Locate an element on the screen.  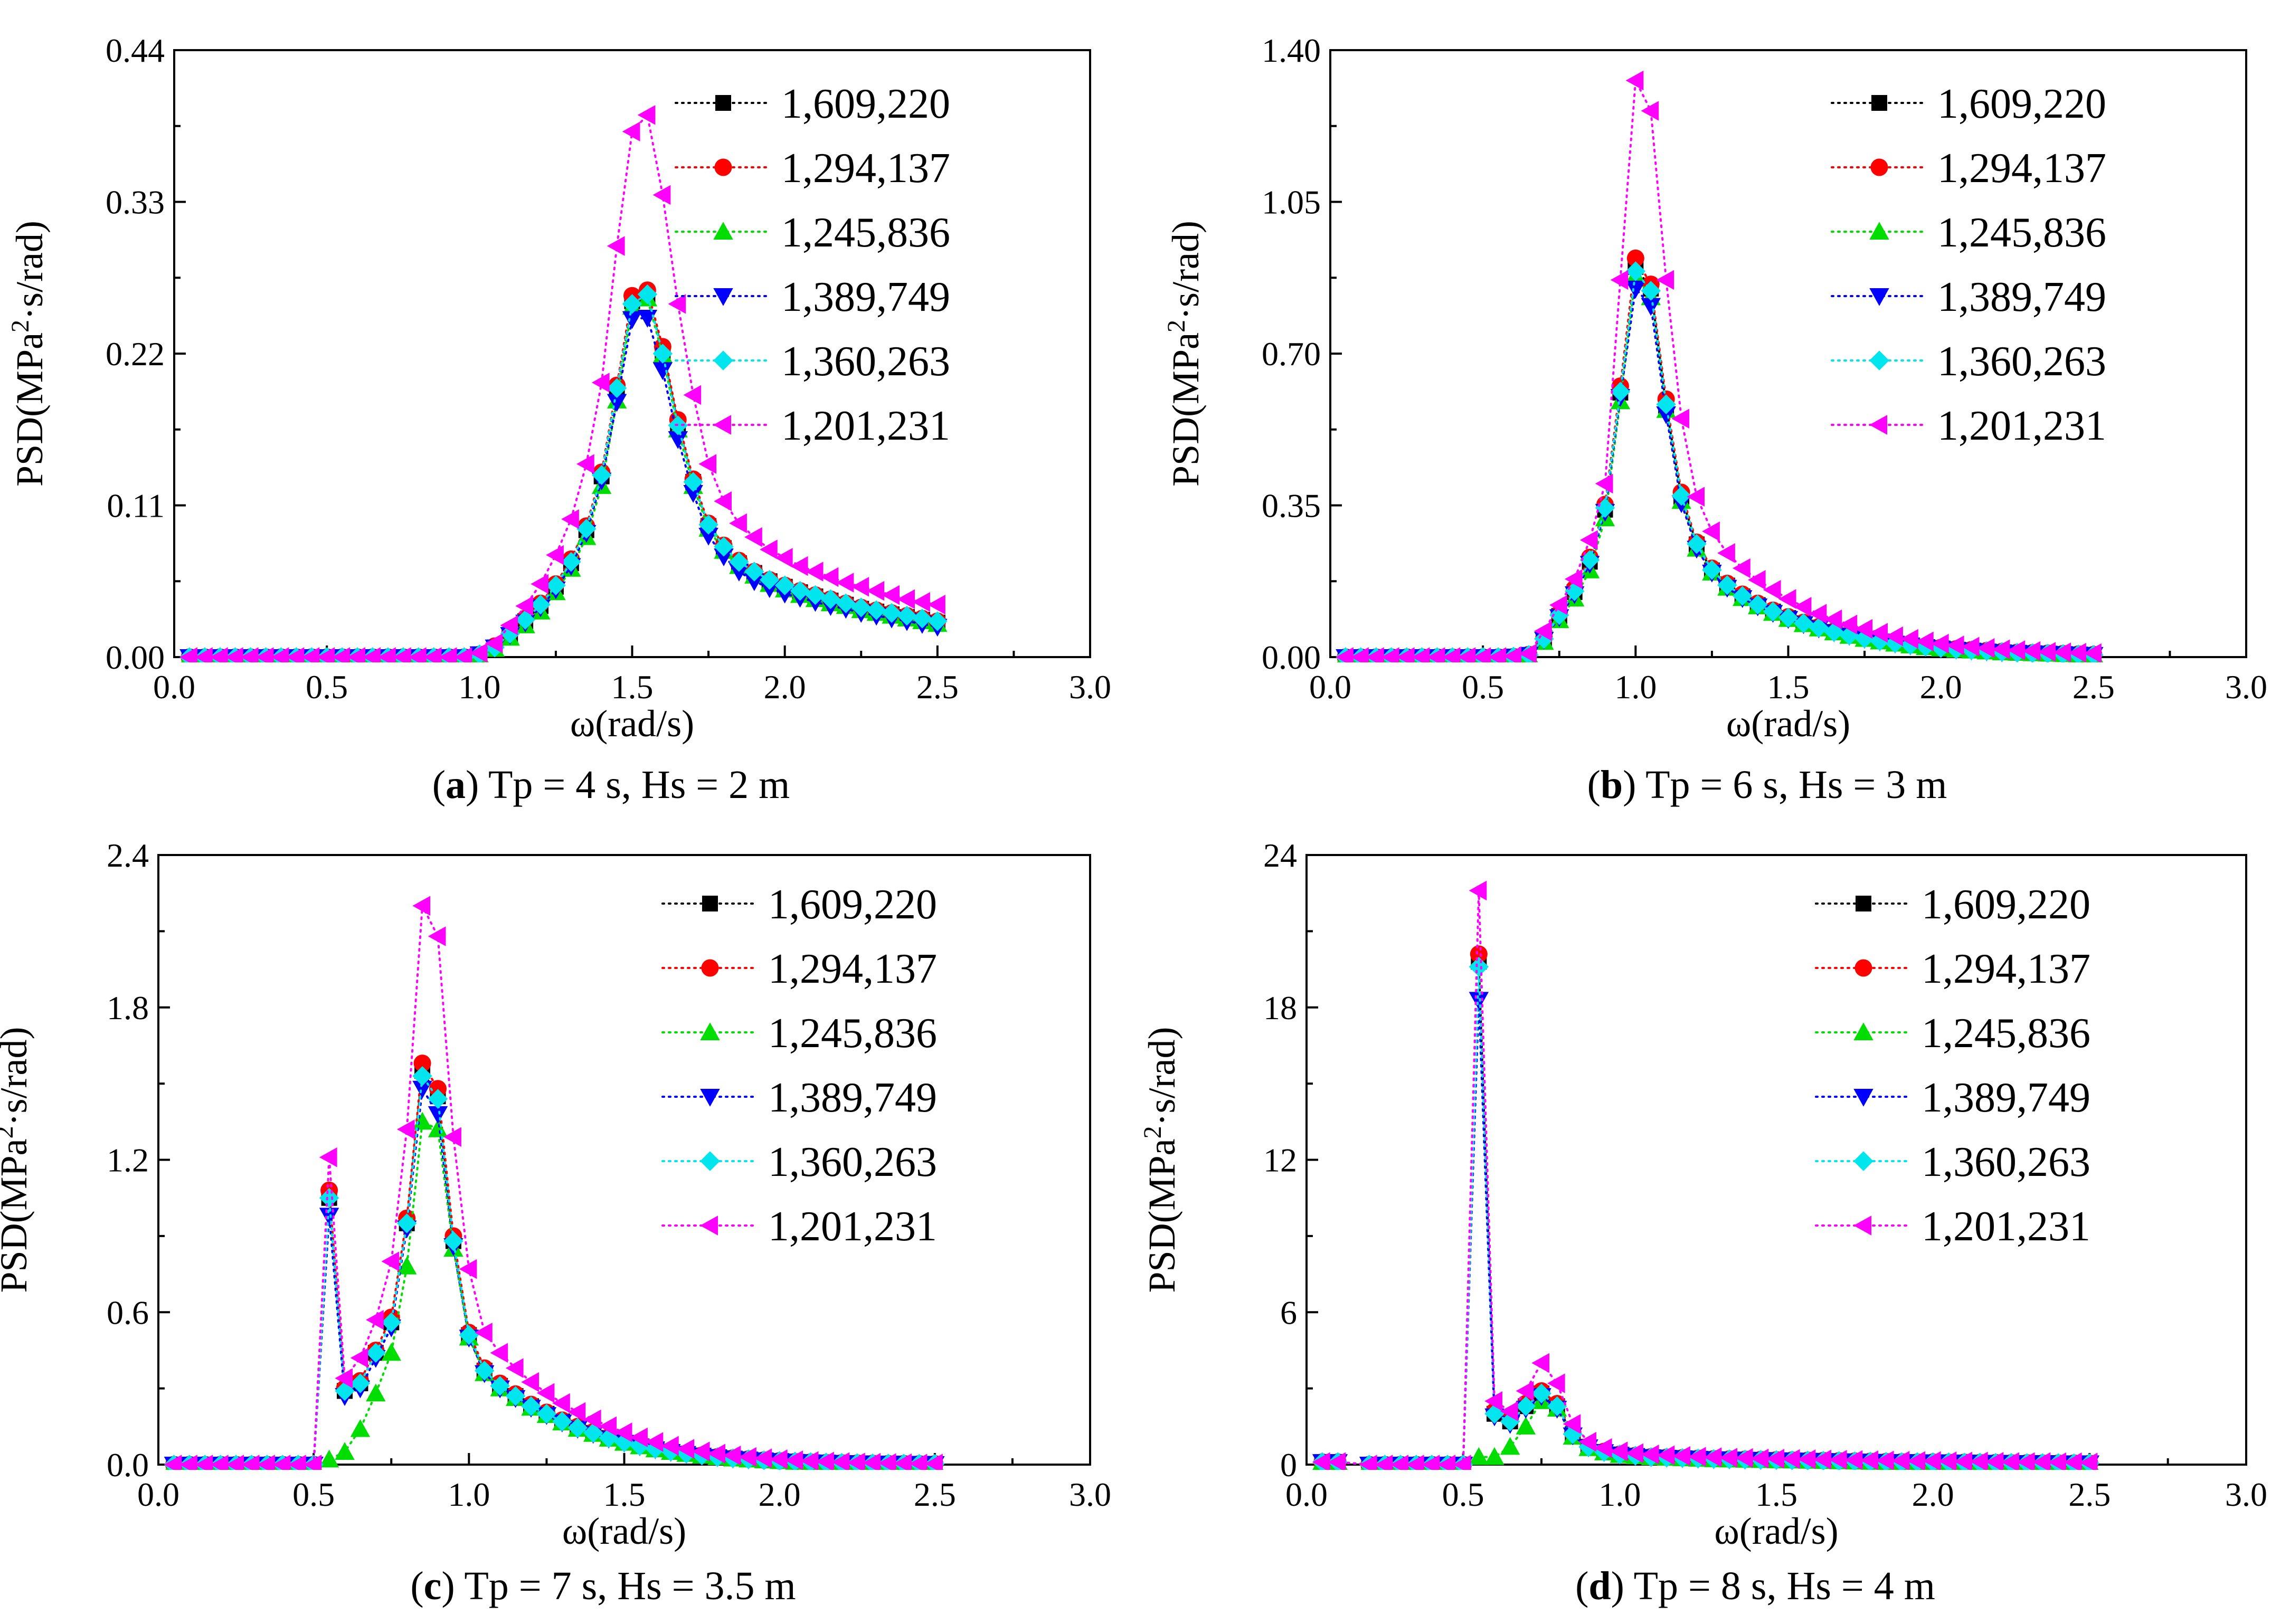
legend-label: 1,389,749 is located at coordinates (852, 1098).